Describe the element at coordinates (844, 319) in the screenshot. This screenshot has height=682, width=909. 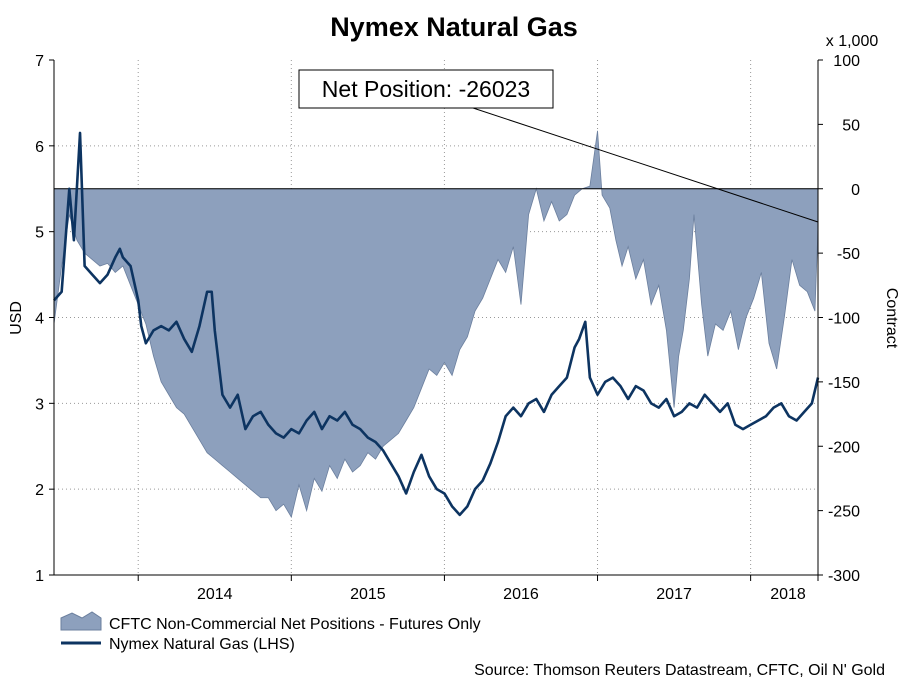
I see `right-tick-label--100: -100` at that location.